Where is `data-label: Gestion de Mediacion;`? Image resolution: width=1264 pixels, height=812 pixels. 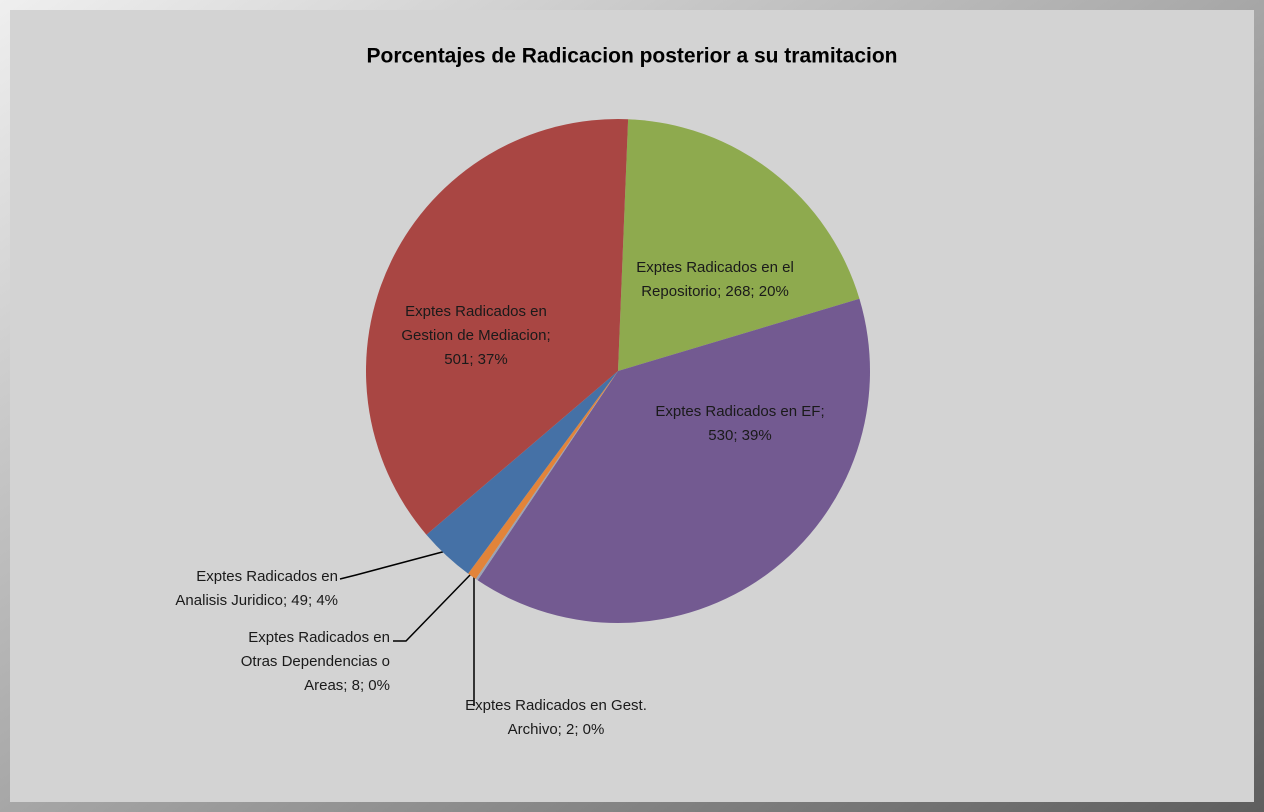
data-label: Gestion de Mediacion; is located at coordinates (475, 335).